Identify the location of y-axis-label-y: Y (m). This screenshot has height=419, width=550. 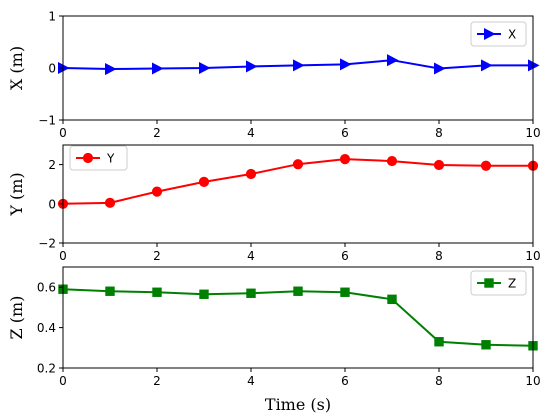
(16, 194).